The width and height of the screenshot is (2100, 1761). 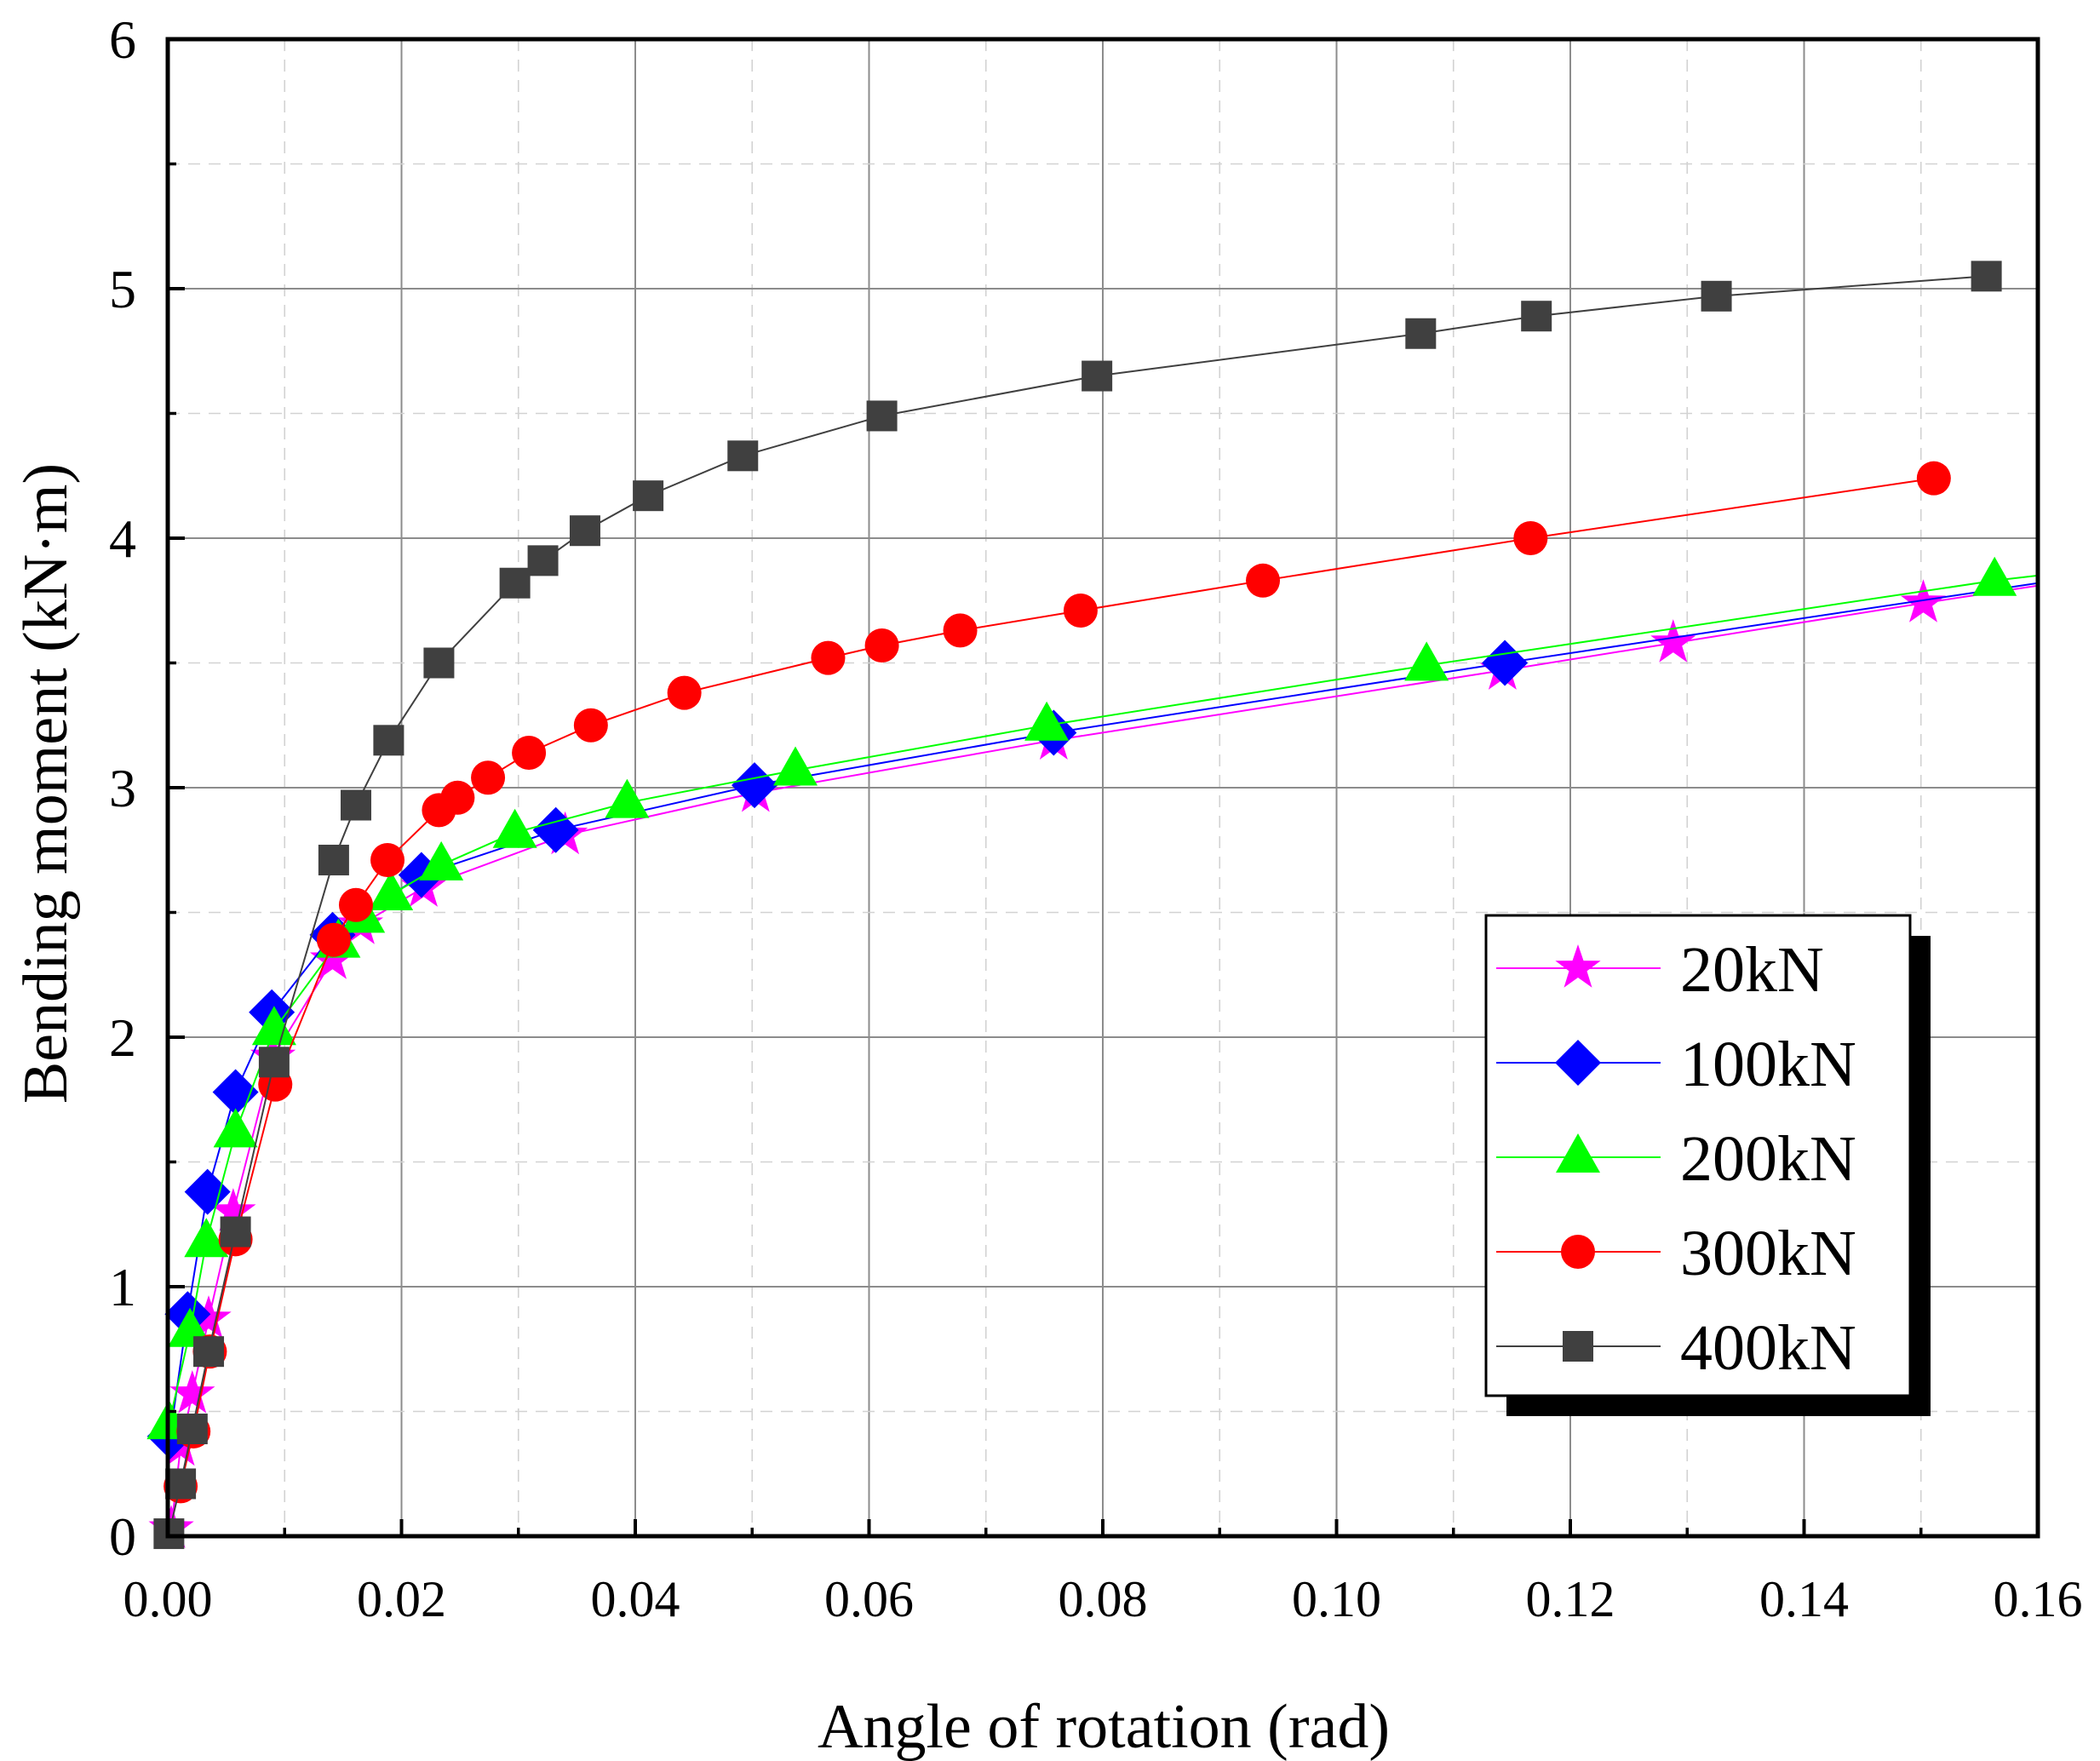 What do you see at coordinates (1103, 1599) in the screenshot?
I see `x-tick-label: 0.08` at bounding box center [1103, 1599].